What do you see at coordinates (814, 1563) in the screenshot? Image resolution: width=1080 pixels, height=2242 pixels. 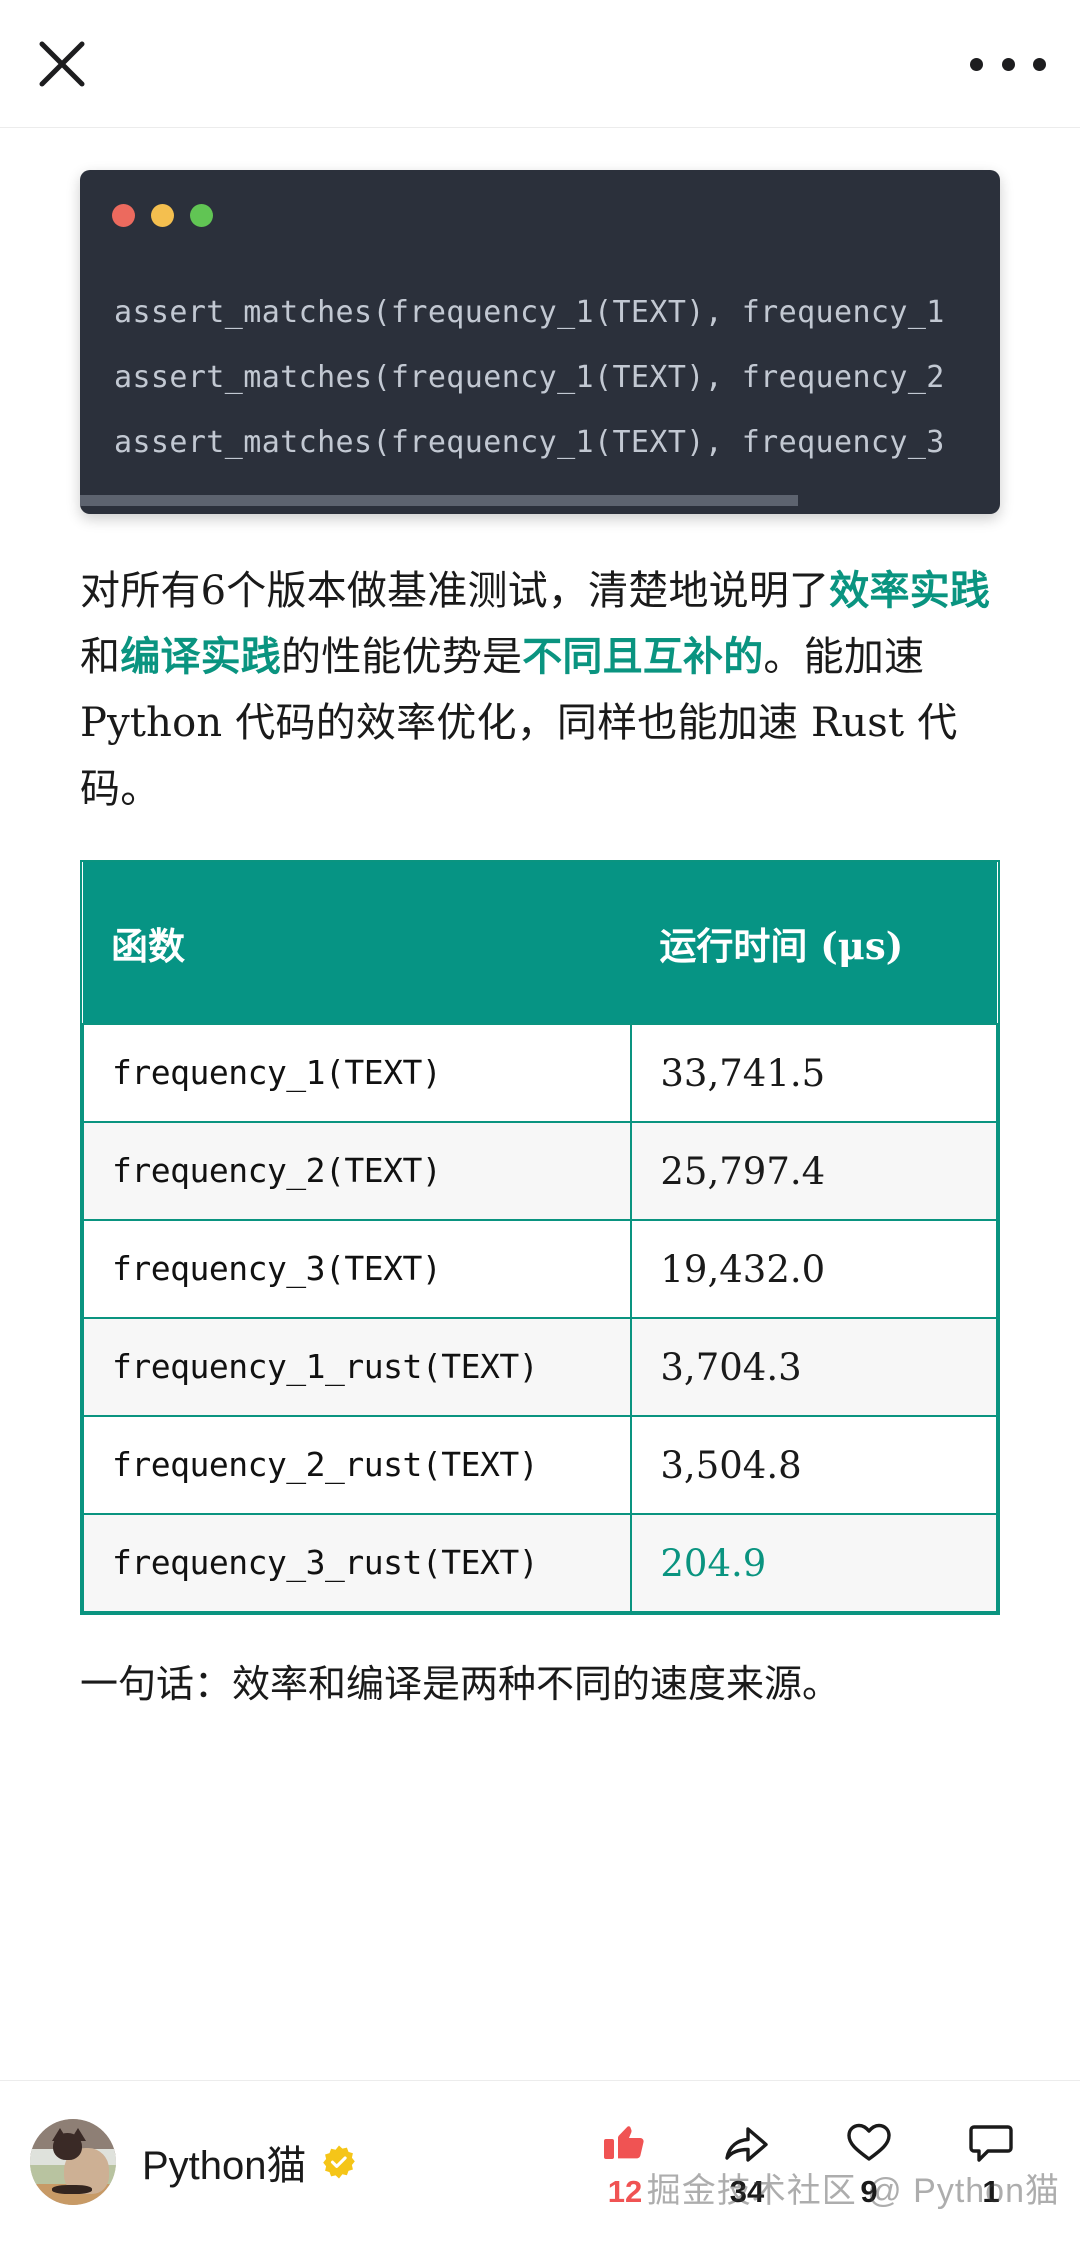 I see `cell-runtime: 204.9` at bounding box center [814, 1563].